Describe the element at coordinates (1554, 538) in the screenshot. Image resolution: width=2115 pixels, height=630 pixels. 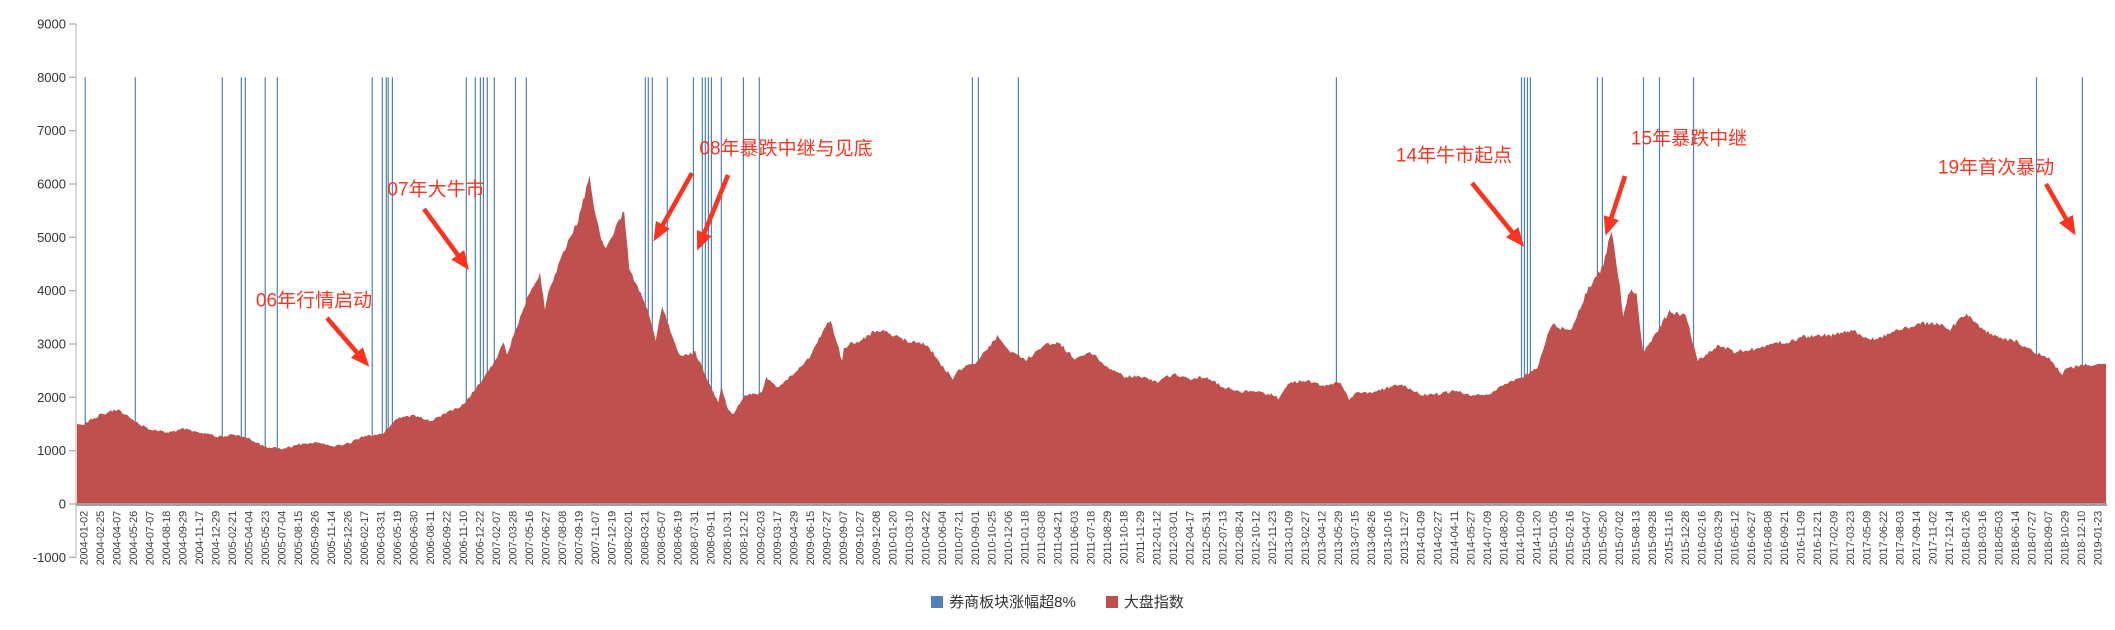
I see `x-tick-label: 2015-01-05` at that location.